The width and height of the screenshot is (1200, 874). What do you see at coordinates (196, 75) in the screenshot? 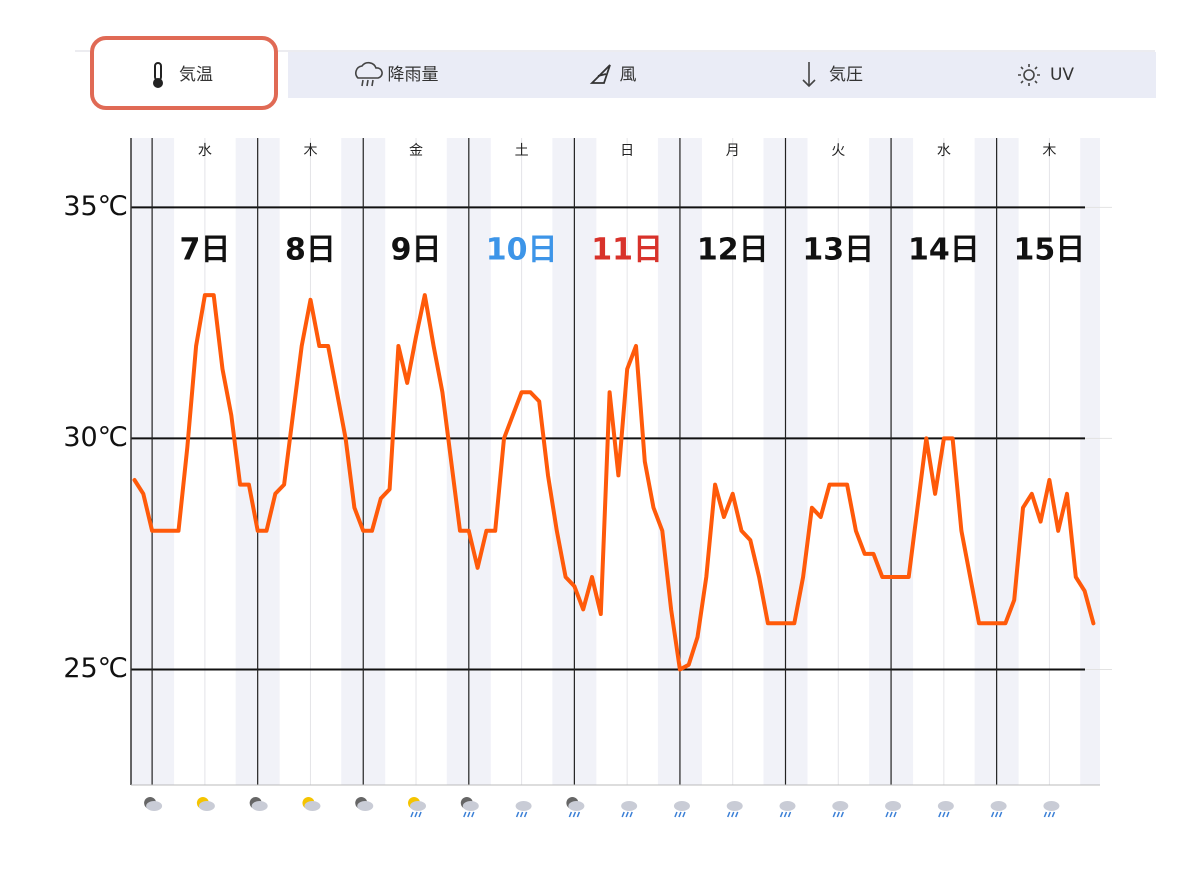
I see `tab-label: 気温` at bounding box center [196, 75].